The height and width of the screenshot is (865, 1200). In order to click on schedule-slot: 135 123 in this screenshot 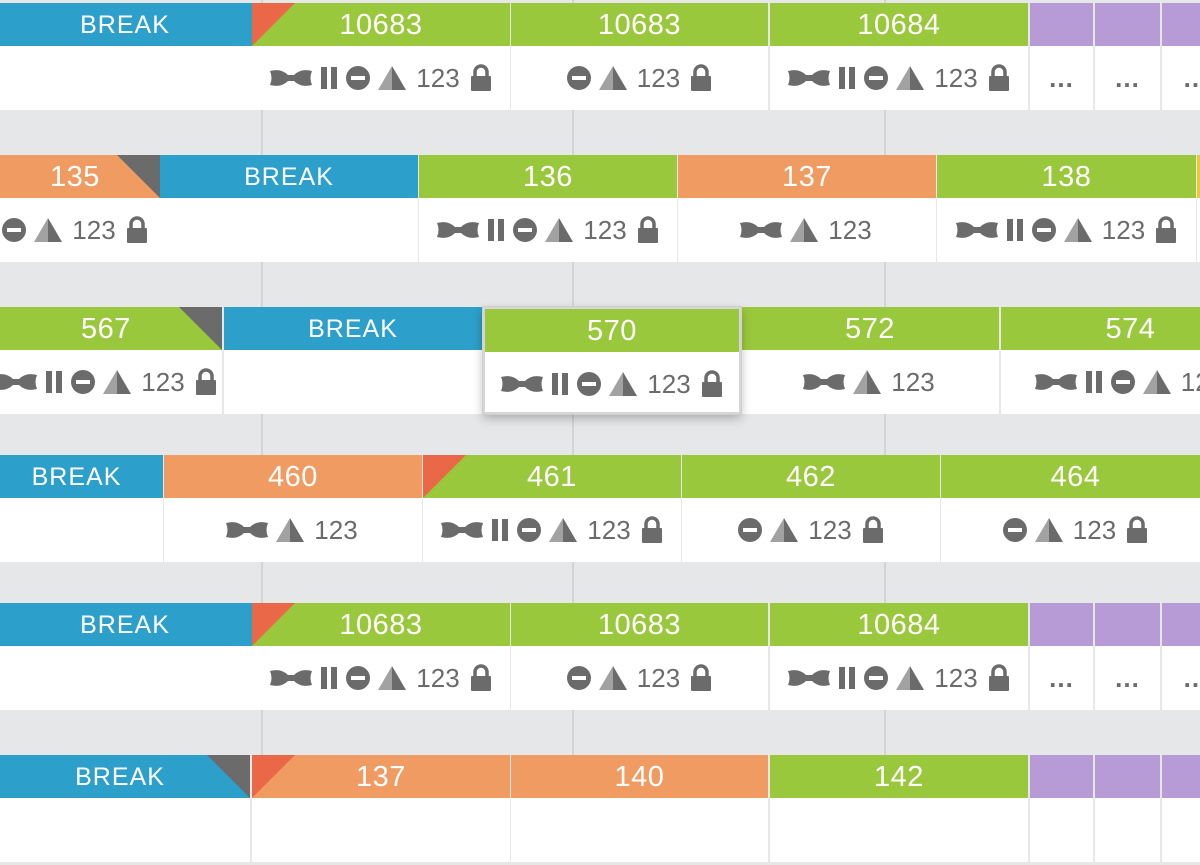, I will do `click(80, 208)`.